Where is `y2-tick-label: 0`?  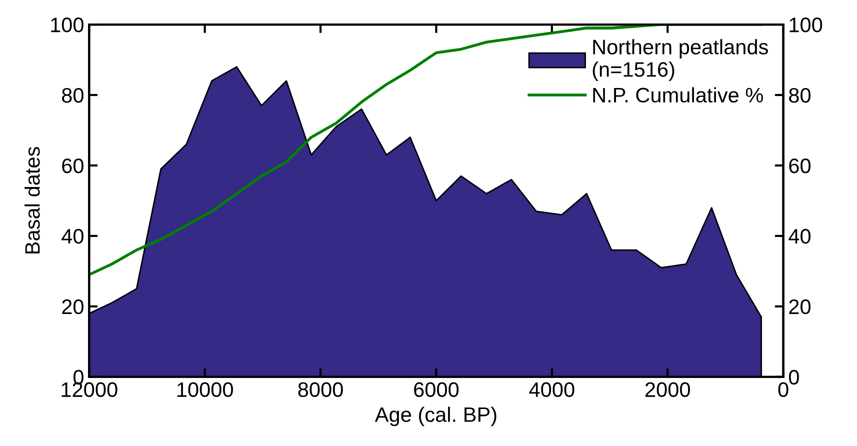 y2-tick-label: 0 is located at coordinates (793, 377).